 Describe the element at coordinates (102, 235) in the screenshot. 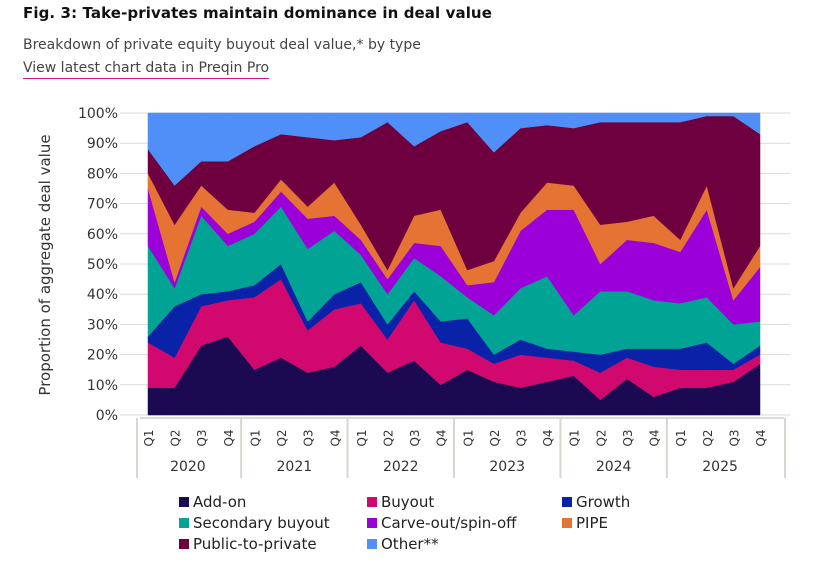

I see `y-tick-label: 60%` at that location.